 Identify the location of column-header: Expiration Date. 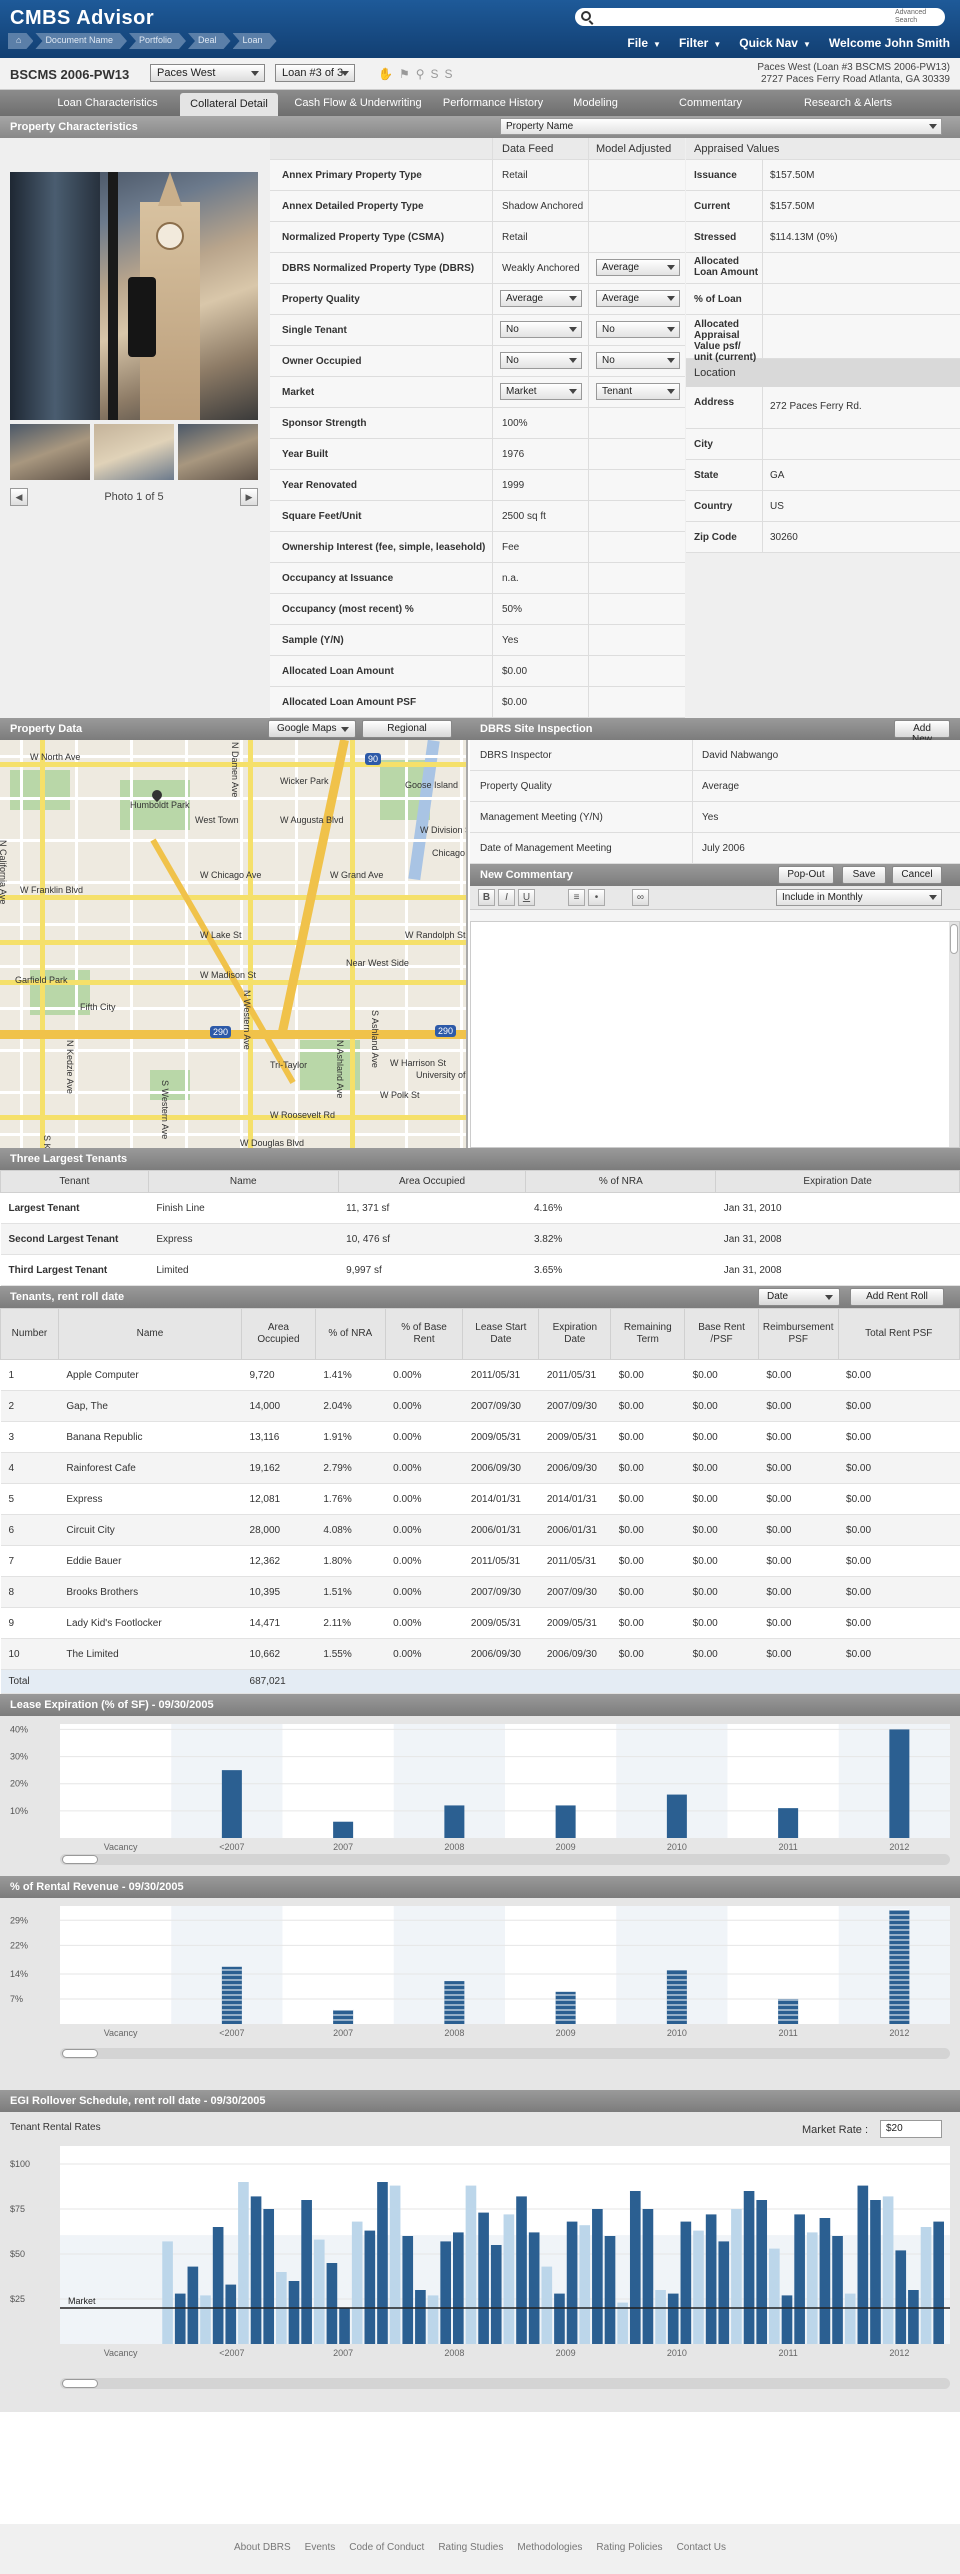
(837, 1181).